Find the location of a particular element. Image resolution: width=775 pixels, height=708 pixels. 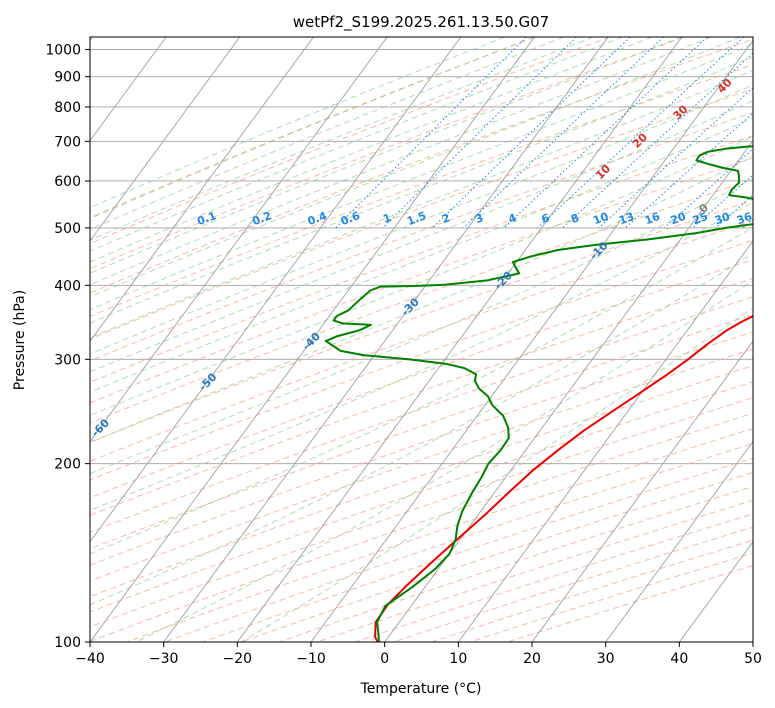

y-tick-label: 400 is located at coordinates (67, 286).